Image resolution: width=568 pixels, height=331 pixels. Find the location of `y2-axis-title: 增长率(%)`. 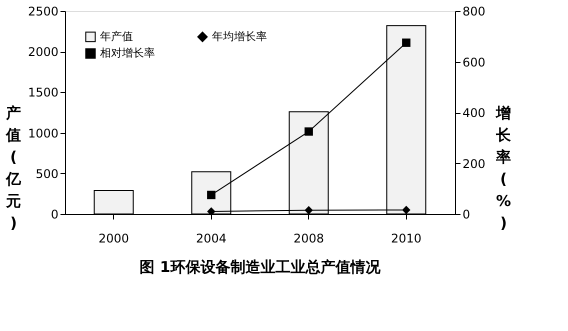

y2-axis-title: 增长率(%) is located at coordinates (503, 168).